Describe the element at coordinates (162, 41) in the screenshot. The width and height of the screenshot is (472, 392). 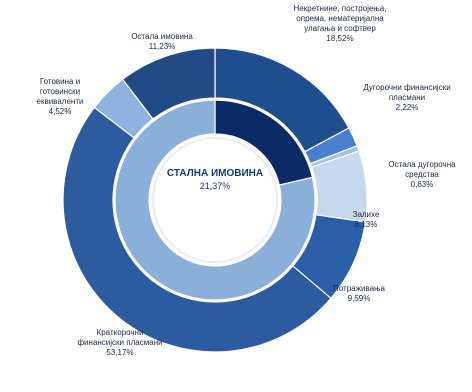
I see `label-other-assets: Остала имовина 11,23%` at that location.